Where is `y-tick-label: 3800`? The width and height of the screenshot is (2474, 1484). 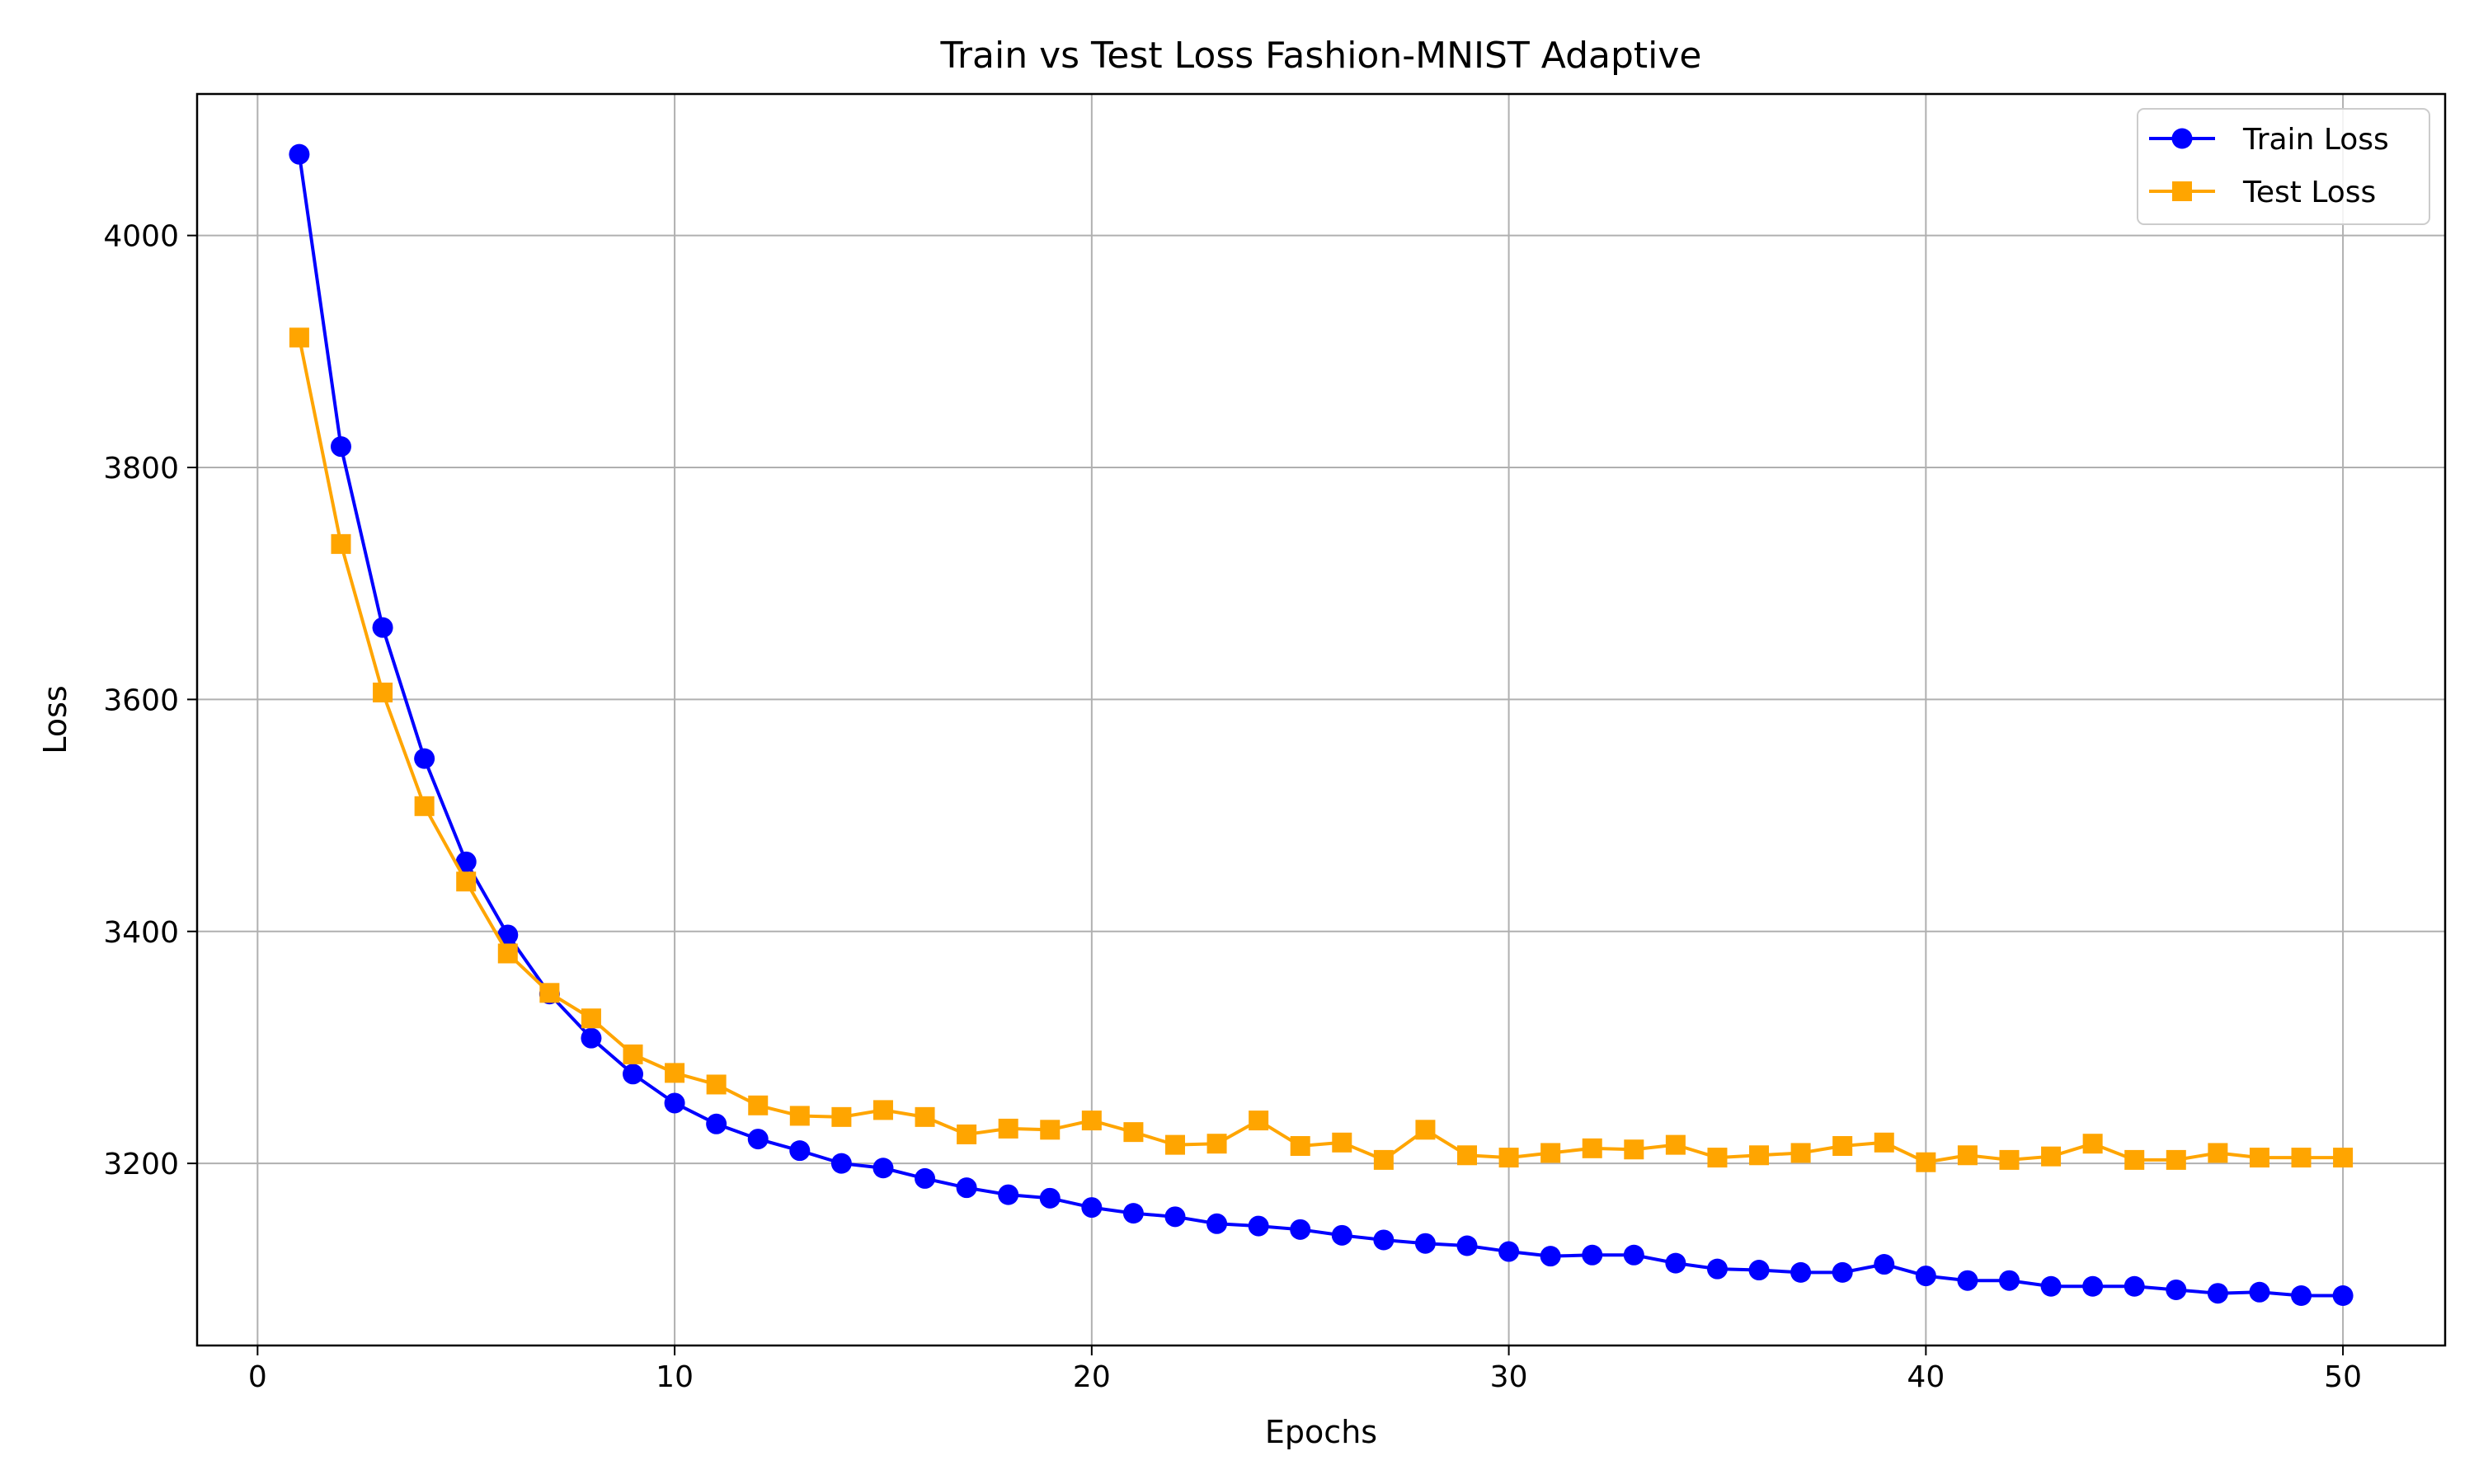
y-tick-label: 3800 is located at coordinates (141, 469).